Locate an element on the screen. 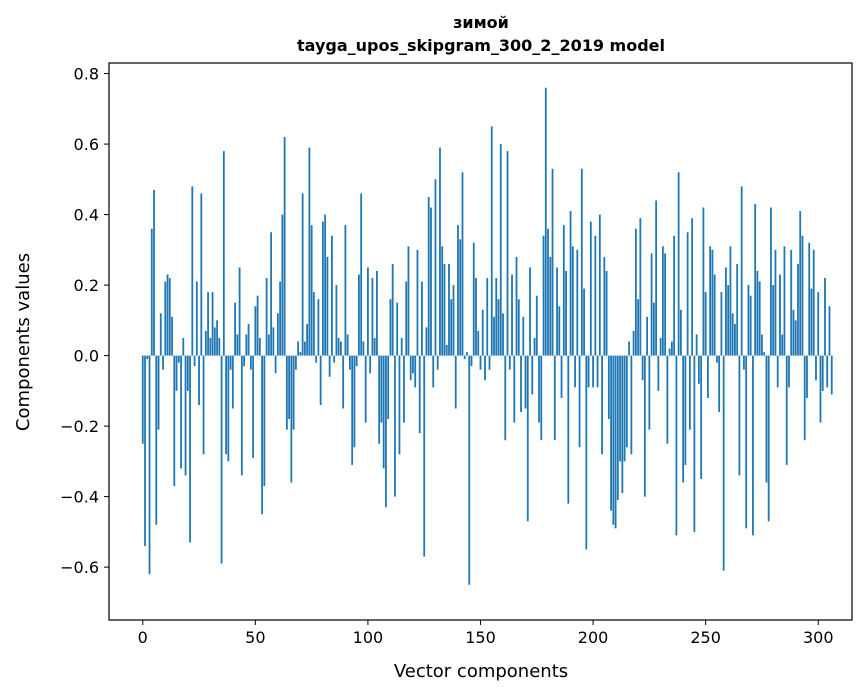  x-tick-label: 100 is located at coordinates (368, 637).